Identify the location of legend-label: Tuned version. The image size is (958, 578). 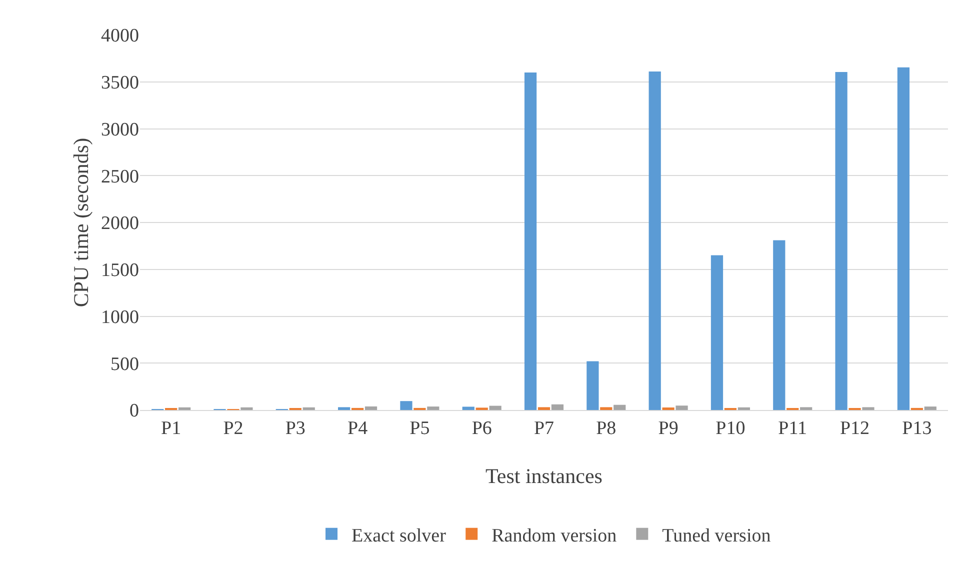
(717, 535).